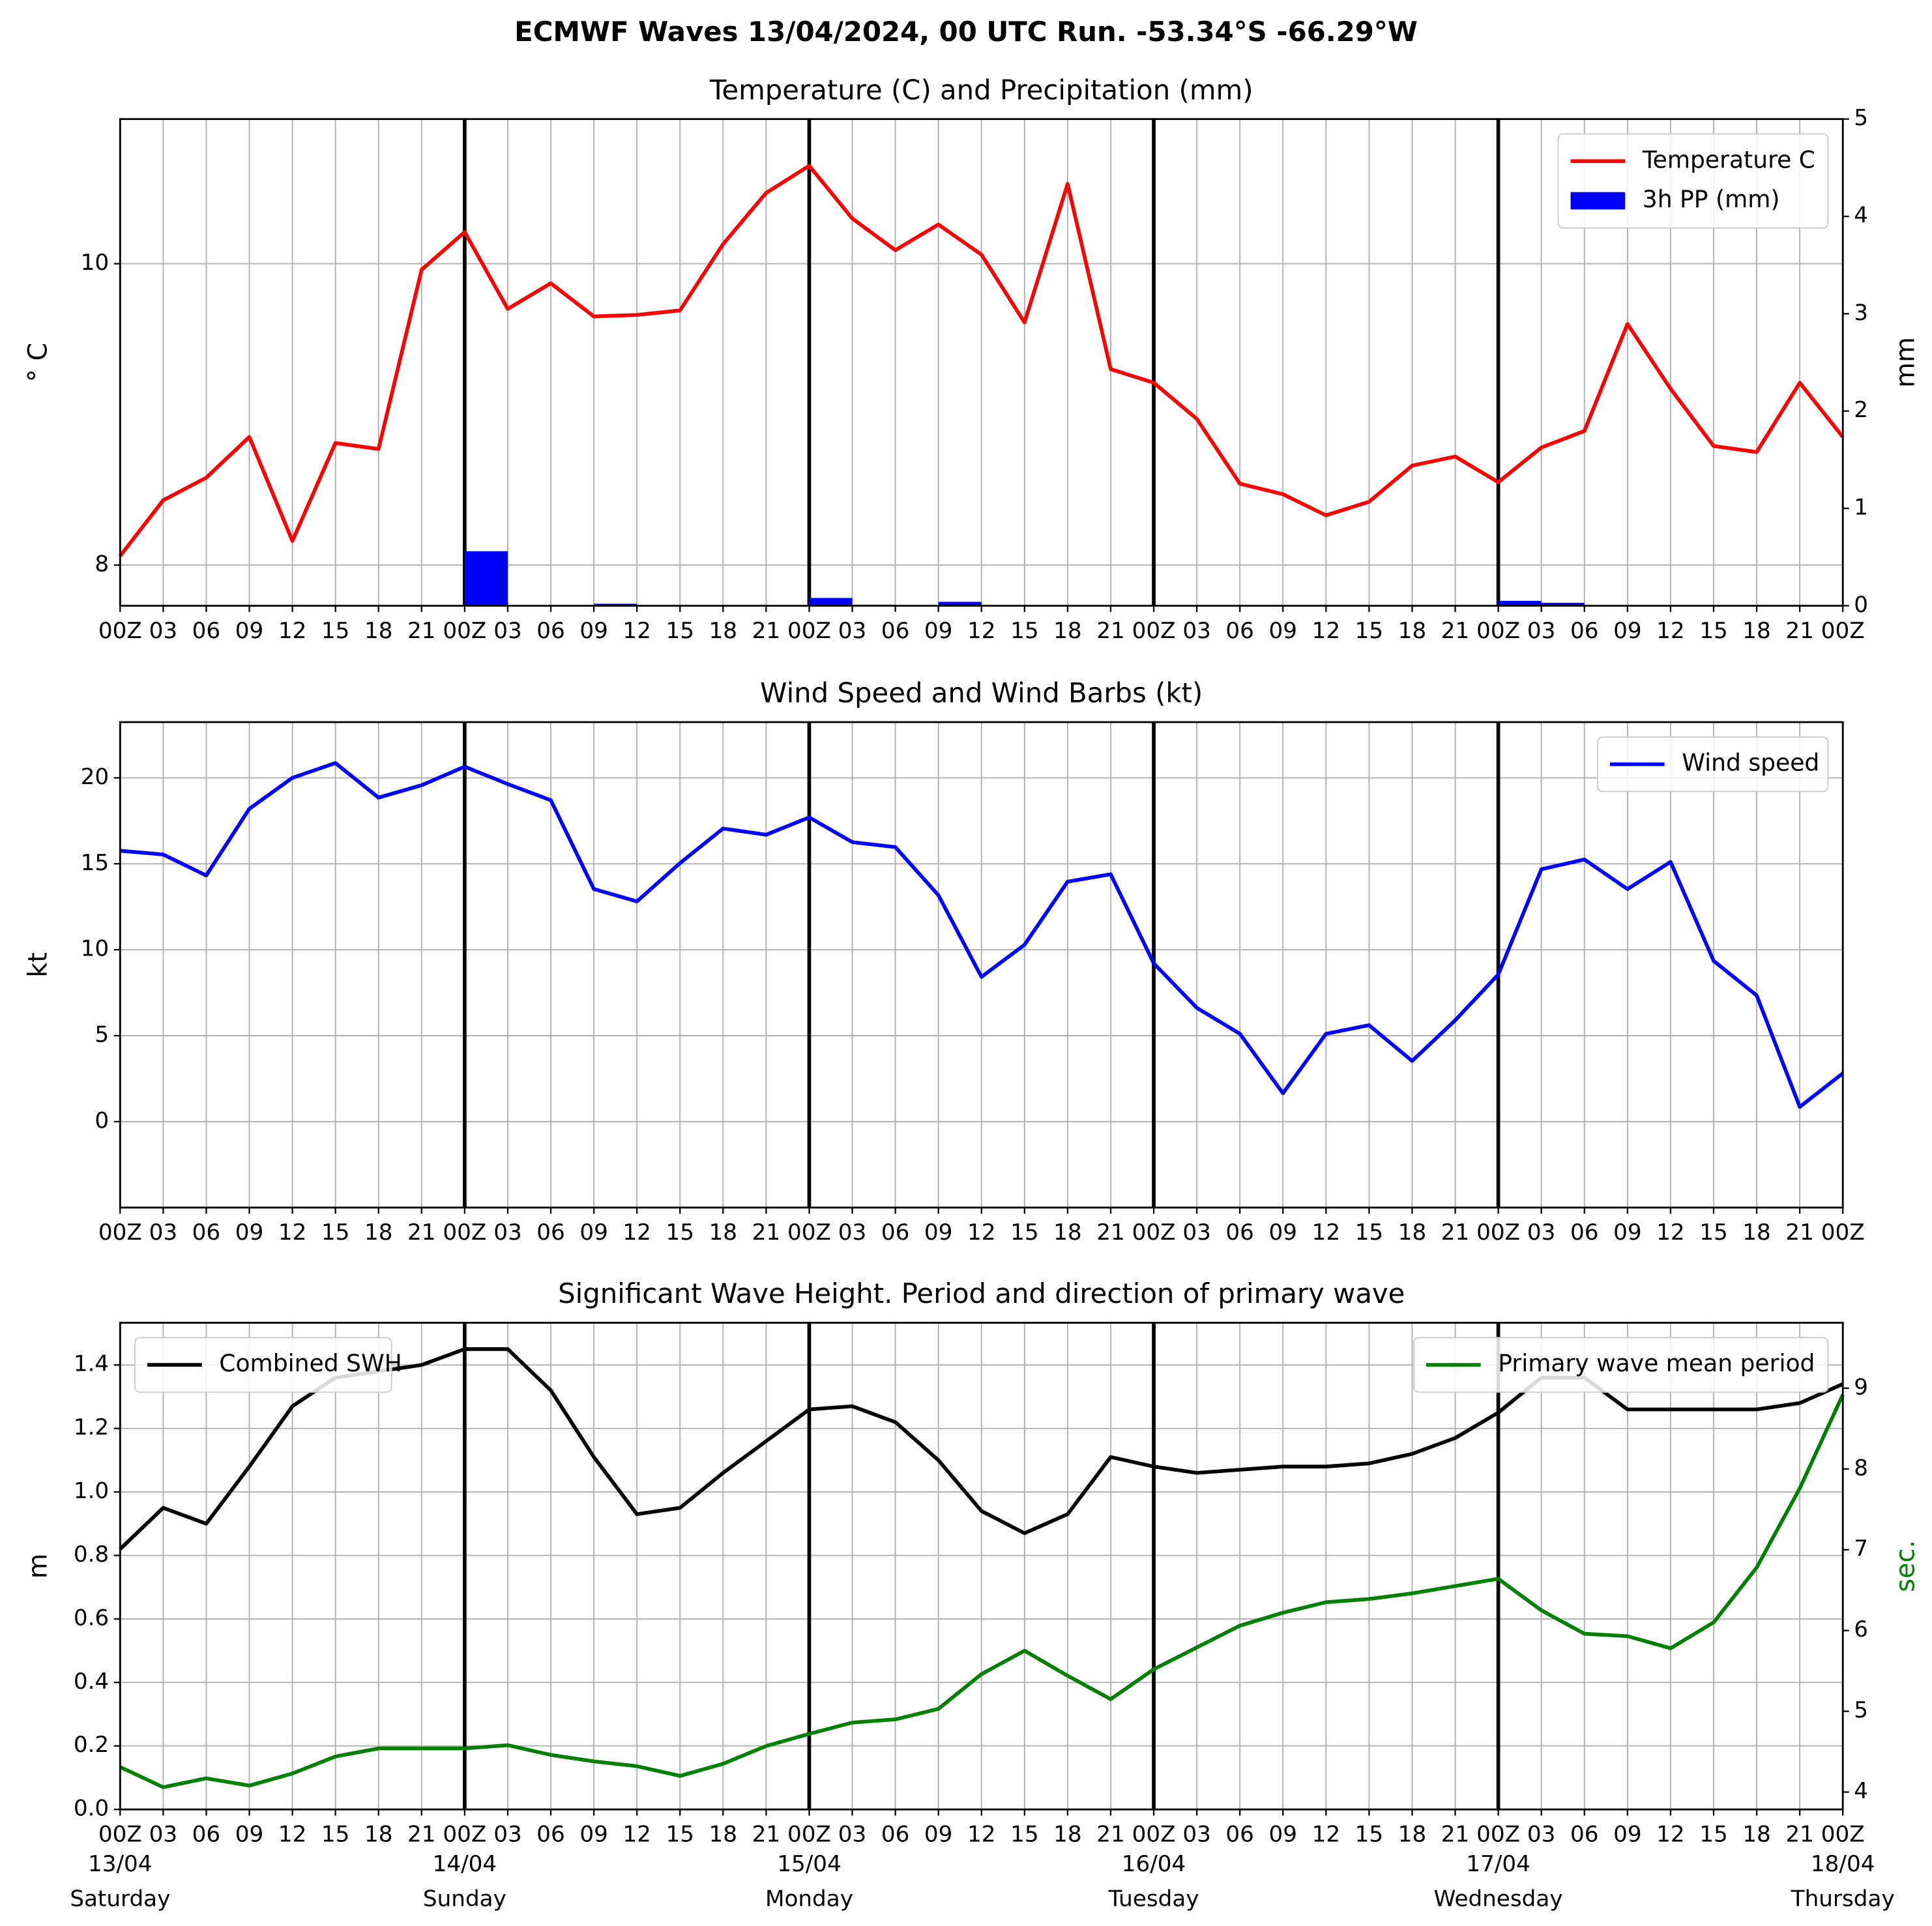 The width and height of the screenshot is (1932, 1926). What do you see at coordinates (809, 1899) in the screenshot?
I see `weekday-label: Monday` at bounding box center [809, 1899].